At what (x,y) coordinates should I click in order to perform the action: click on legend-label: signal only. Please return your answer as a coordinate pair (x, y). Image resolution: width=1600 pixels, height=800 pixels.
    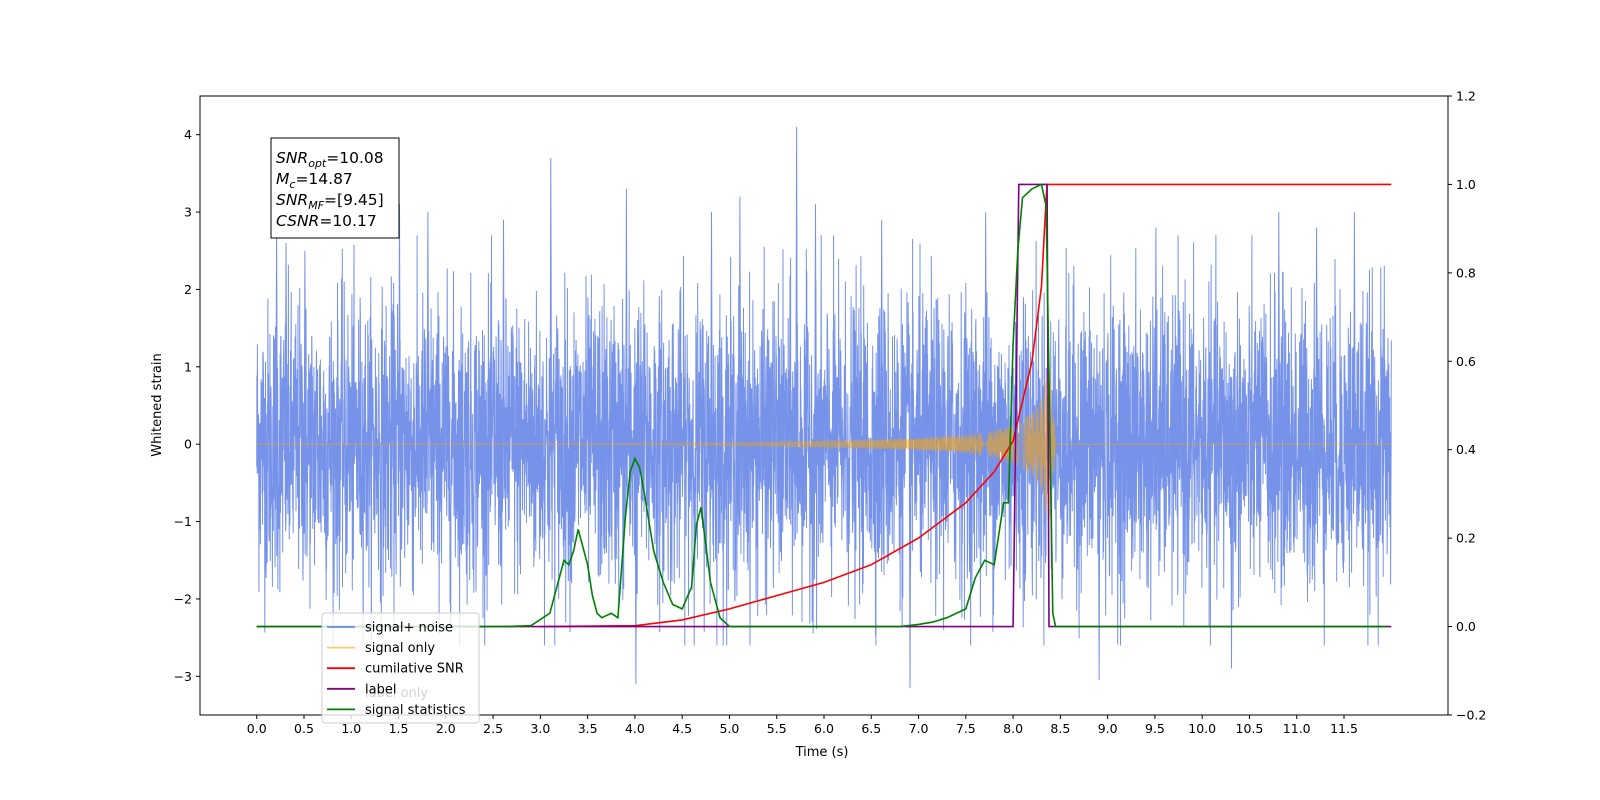
    Looking at the image, I should click on (400, 648).